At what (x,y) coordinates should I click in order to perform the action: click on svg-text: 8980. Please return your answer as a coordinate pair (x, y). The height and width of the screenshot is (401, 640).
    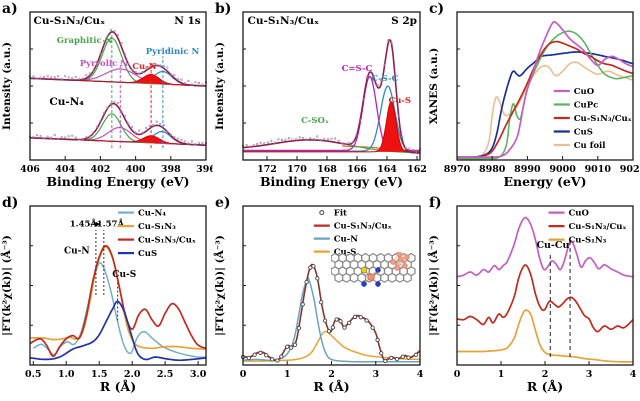
    Looking at the image, I should click on (492, 169).